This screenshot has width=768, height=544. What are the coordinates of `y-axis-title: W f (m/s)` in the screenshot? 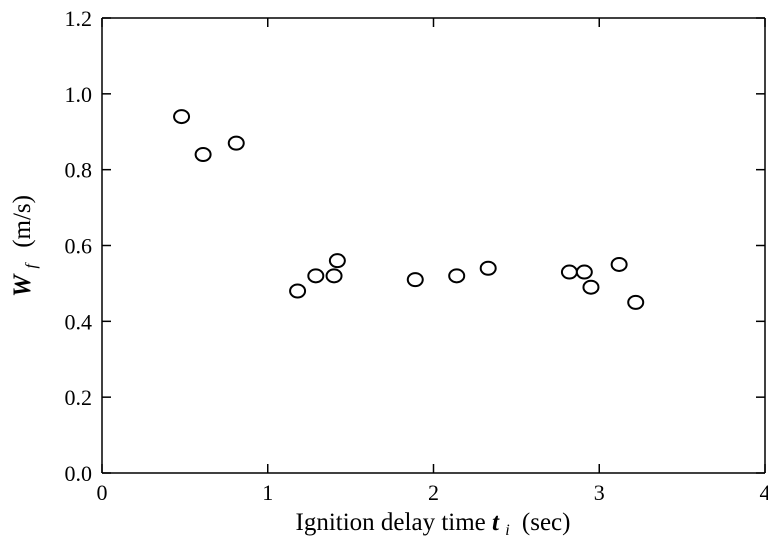 It's located at (25, 246).